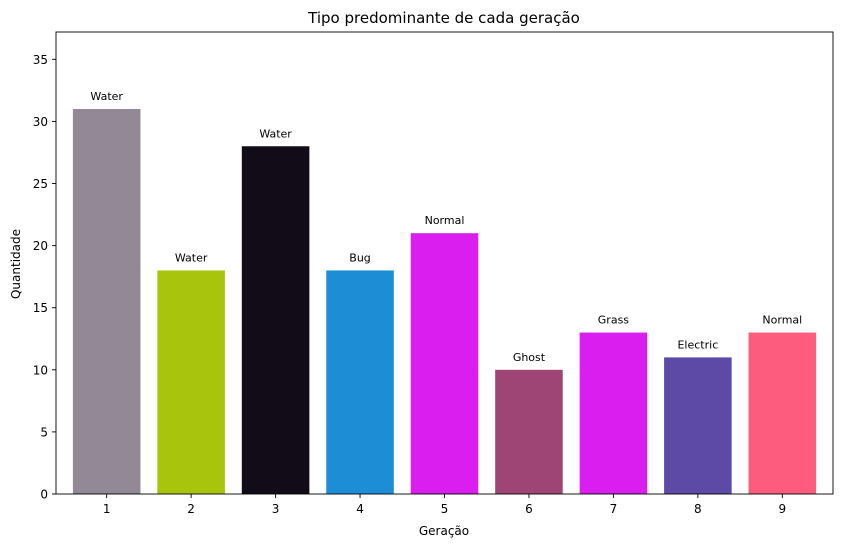 This screenshot has width=841, height=547. Describe the element at coordinates (529, 509) in the screenshot. I see `x-tick-label: 6` at that location.